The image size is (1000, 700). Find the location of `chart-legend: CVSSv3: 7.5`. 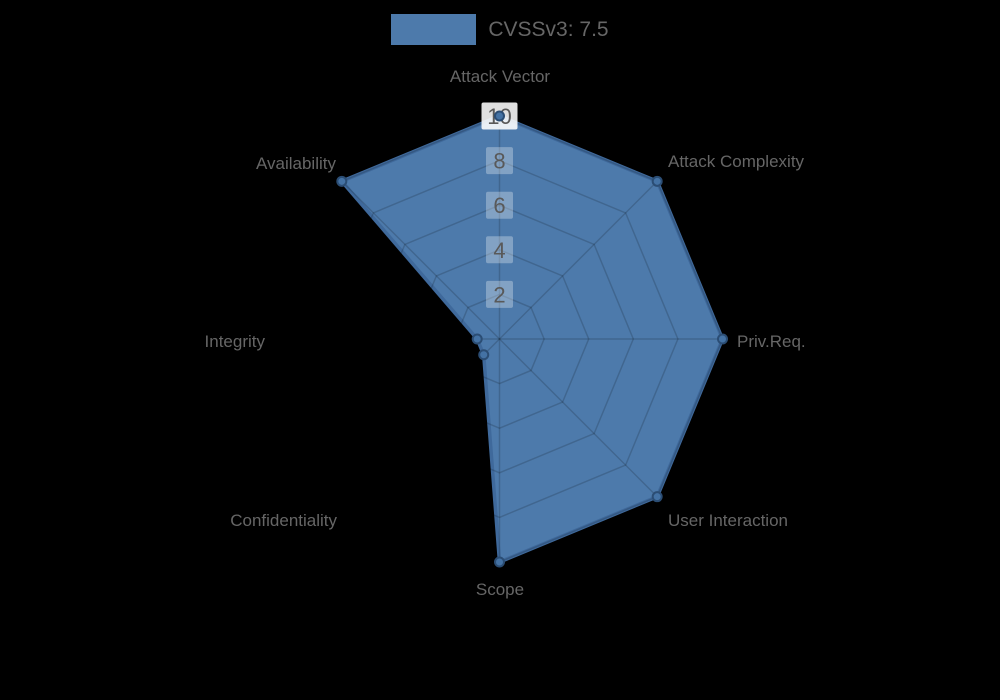

chart-legend: CVSSv3: 7.5 is located at coordinates (500, 29).